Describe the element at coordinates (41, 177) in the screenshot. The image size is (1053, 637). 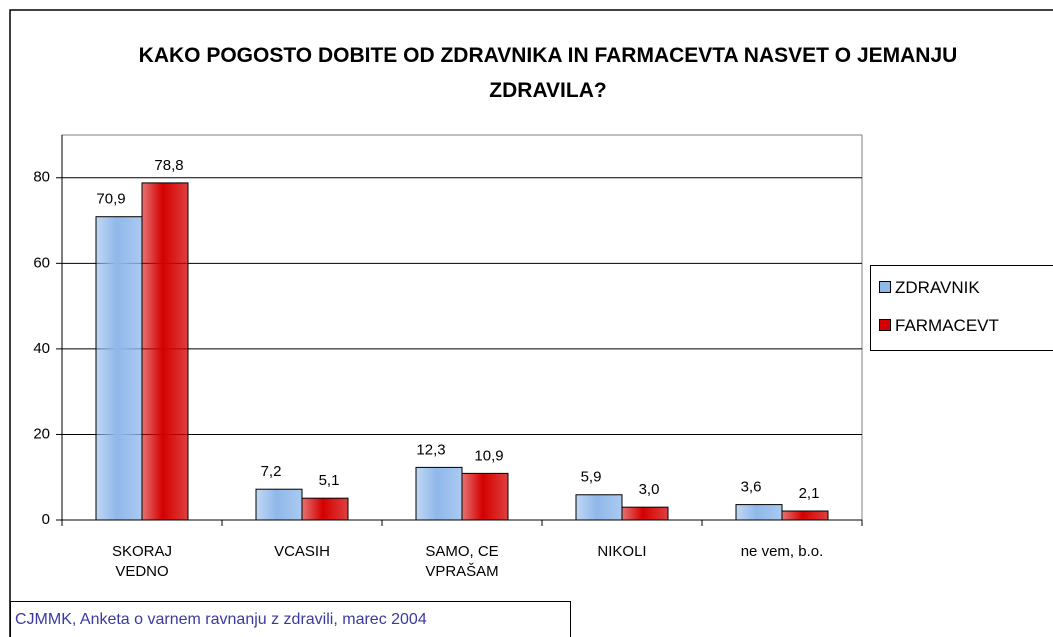
I see `y-tick-label: 80` at that location.